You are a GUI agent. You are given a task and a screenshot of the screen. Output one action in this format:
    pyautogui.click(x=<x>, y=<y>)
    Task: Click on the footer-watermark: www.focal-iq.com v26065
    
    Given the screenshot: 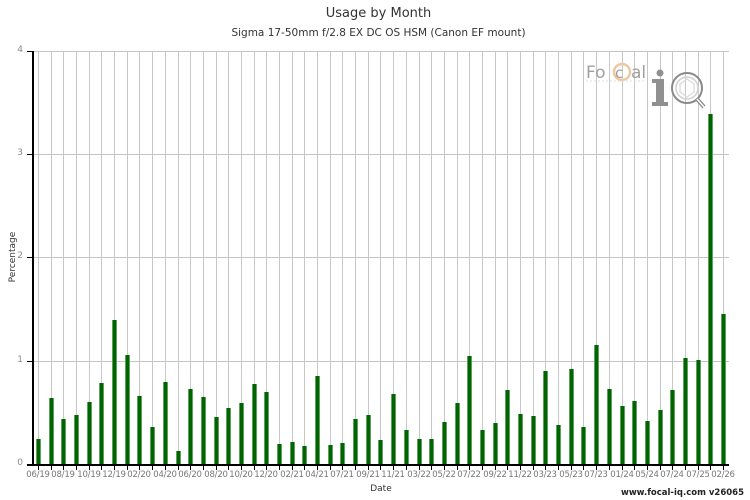 What is the action you would take?
    pyautogui.click(x=682, y=493)
    